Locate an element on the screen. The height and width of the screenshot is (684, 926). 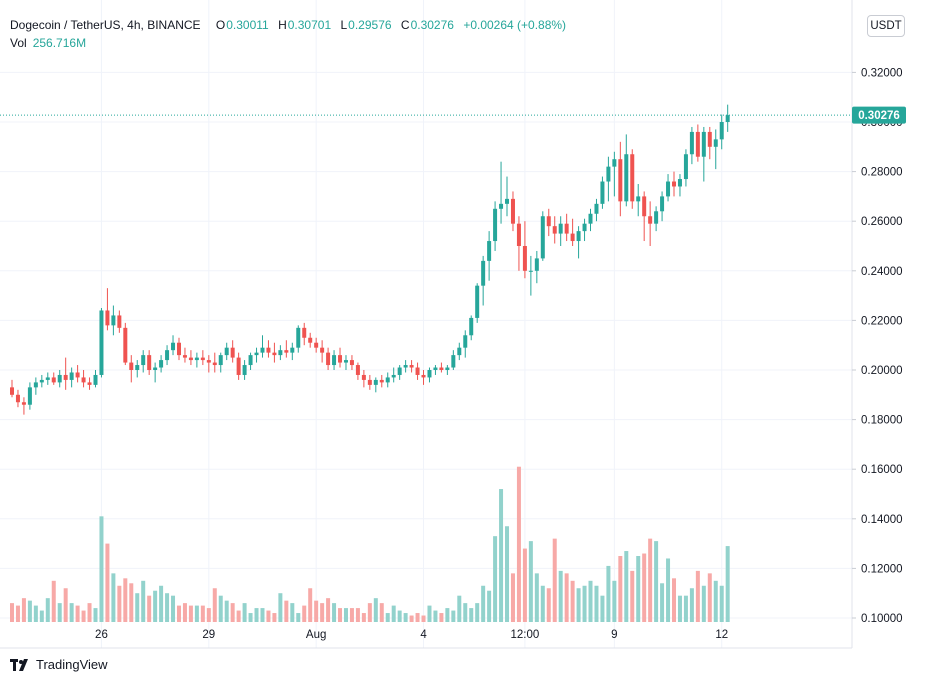
time-axis: 26 29 Aug 4 12:00 9 12 is located at coordinates (411, 635).